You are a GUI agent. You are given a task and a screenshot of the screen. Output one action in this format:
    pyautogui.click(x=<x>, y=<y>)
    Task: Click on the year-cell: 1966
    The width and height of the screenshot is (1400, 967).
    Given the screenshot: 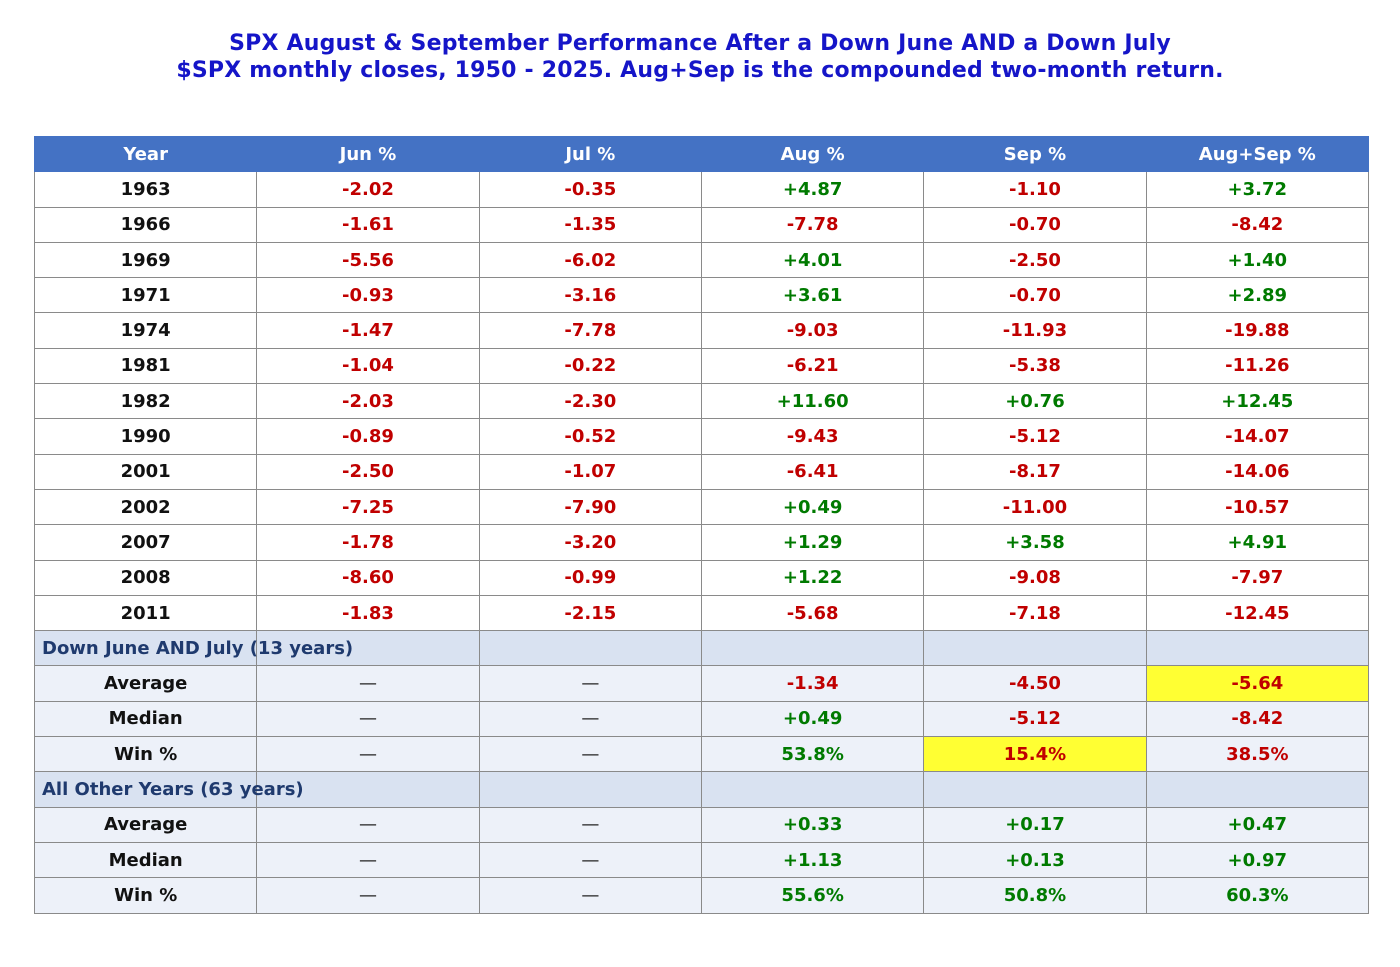 What is the action you would take?
    pyautogui.click(x=145, y=224)
    